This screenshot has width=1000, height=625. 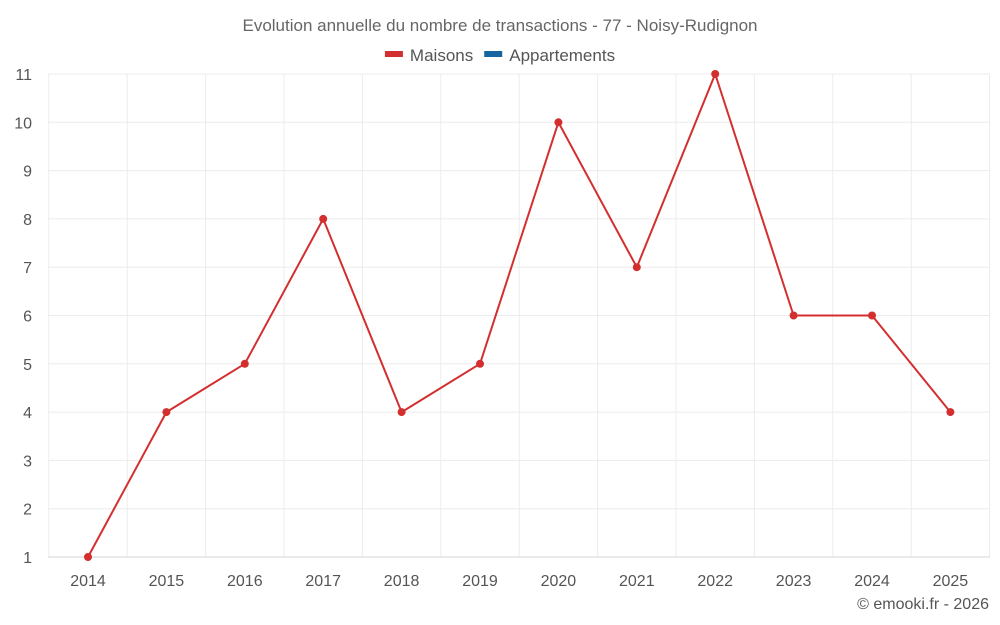 I want to click on x-tick-label: 2016, so click(x=245, y=581).